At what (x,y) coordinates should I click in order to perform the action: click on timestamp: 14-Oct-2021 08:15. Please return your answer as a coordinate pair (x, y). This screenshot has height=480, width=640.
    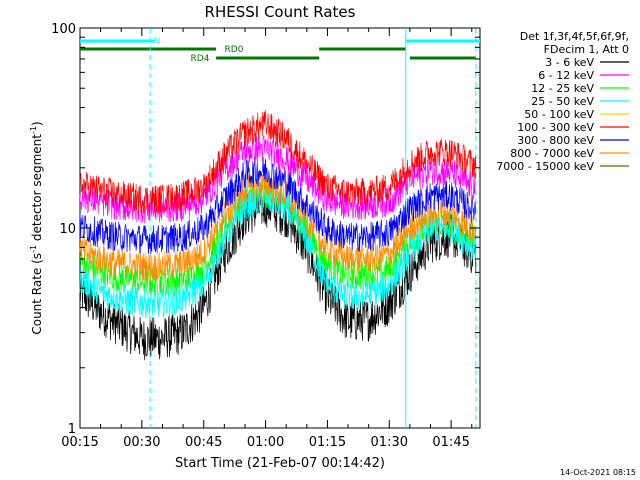
    Looking at the image, I should click on (598, 472).